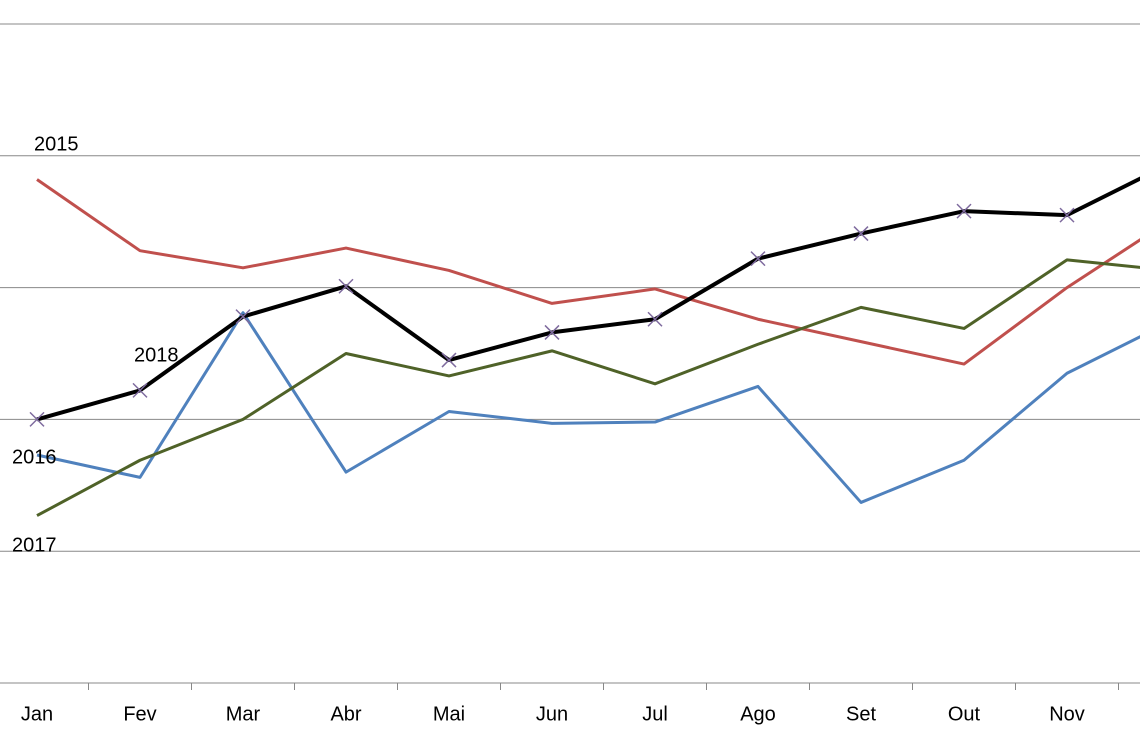 The width and height of the screenshot is (1140, 743). What do you see at coordinates (1067, 714) in the screenshot?
I see `x-tick-label: Nov` at bounding box center [1067, 714].